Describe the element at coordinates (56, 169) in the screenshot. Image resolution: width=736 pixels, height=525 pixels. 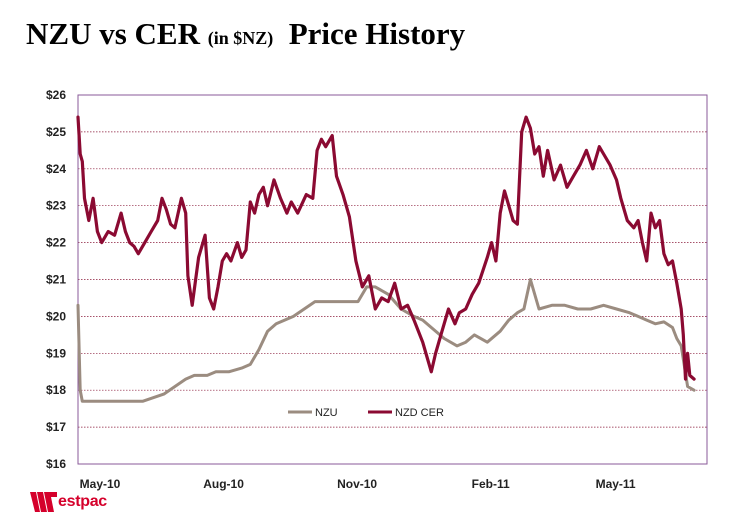
I see `y-tick-label: $24` at that location.